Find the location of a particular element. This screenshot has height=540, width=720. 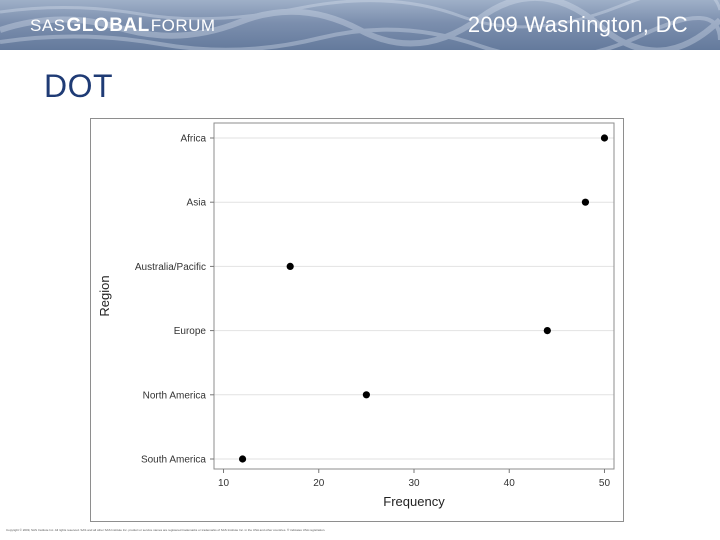

x-tick-label: 20 is located at coordinates (319, 483).